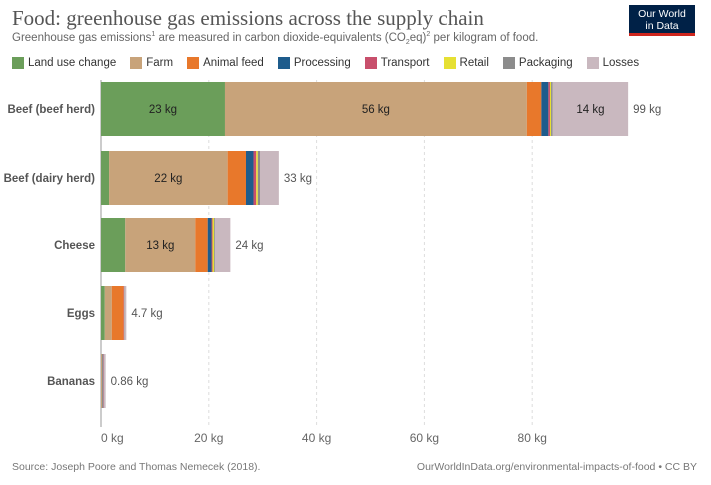  What do you see at coordinates (532, 438) in the screenshot?
I see `x-tick-label-80: 80 kg` at bounding box center [532, 438].